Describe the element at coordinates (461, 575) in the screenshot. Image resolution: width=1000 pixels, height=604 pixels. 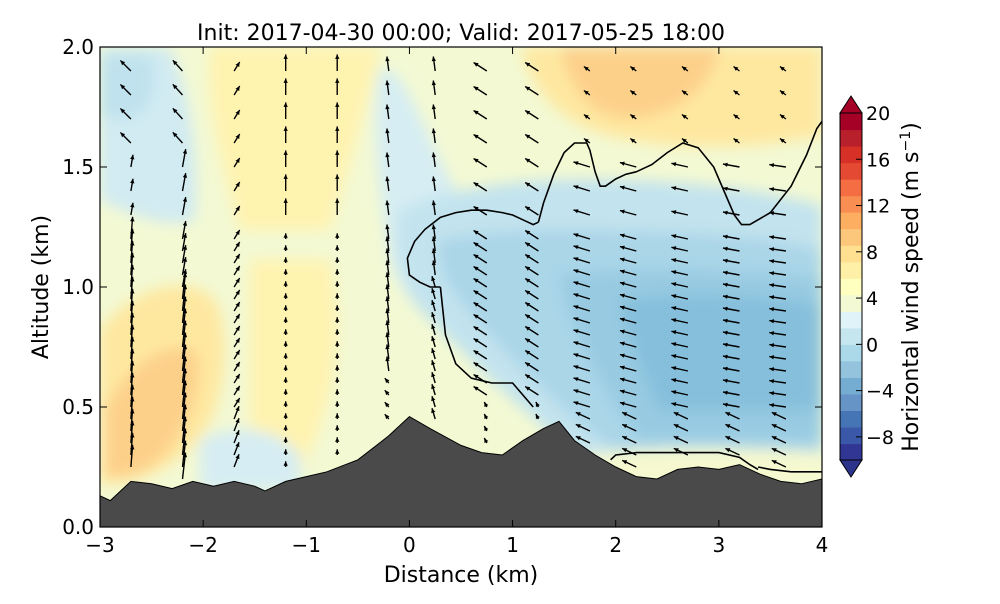
I see `x-axis-label: Distance (km)` at that location.